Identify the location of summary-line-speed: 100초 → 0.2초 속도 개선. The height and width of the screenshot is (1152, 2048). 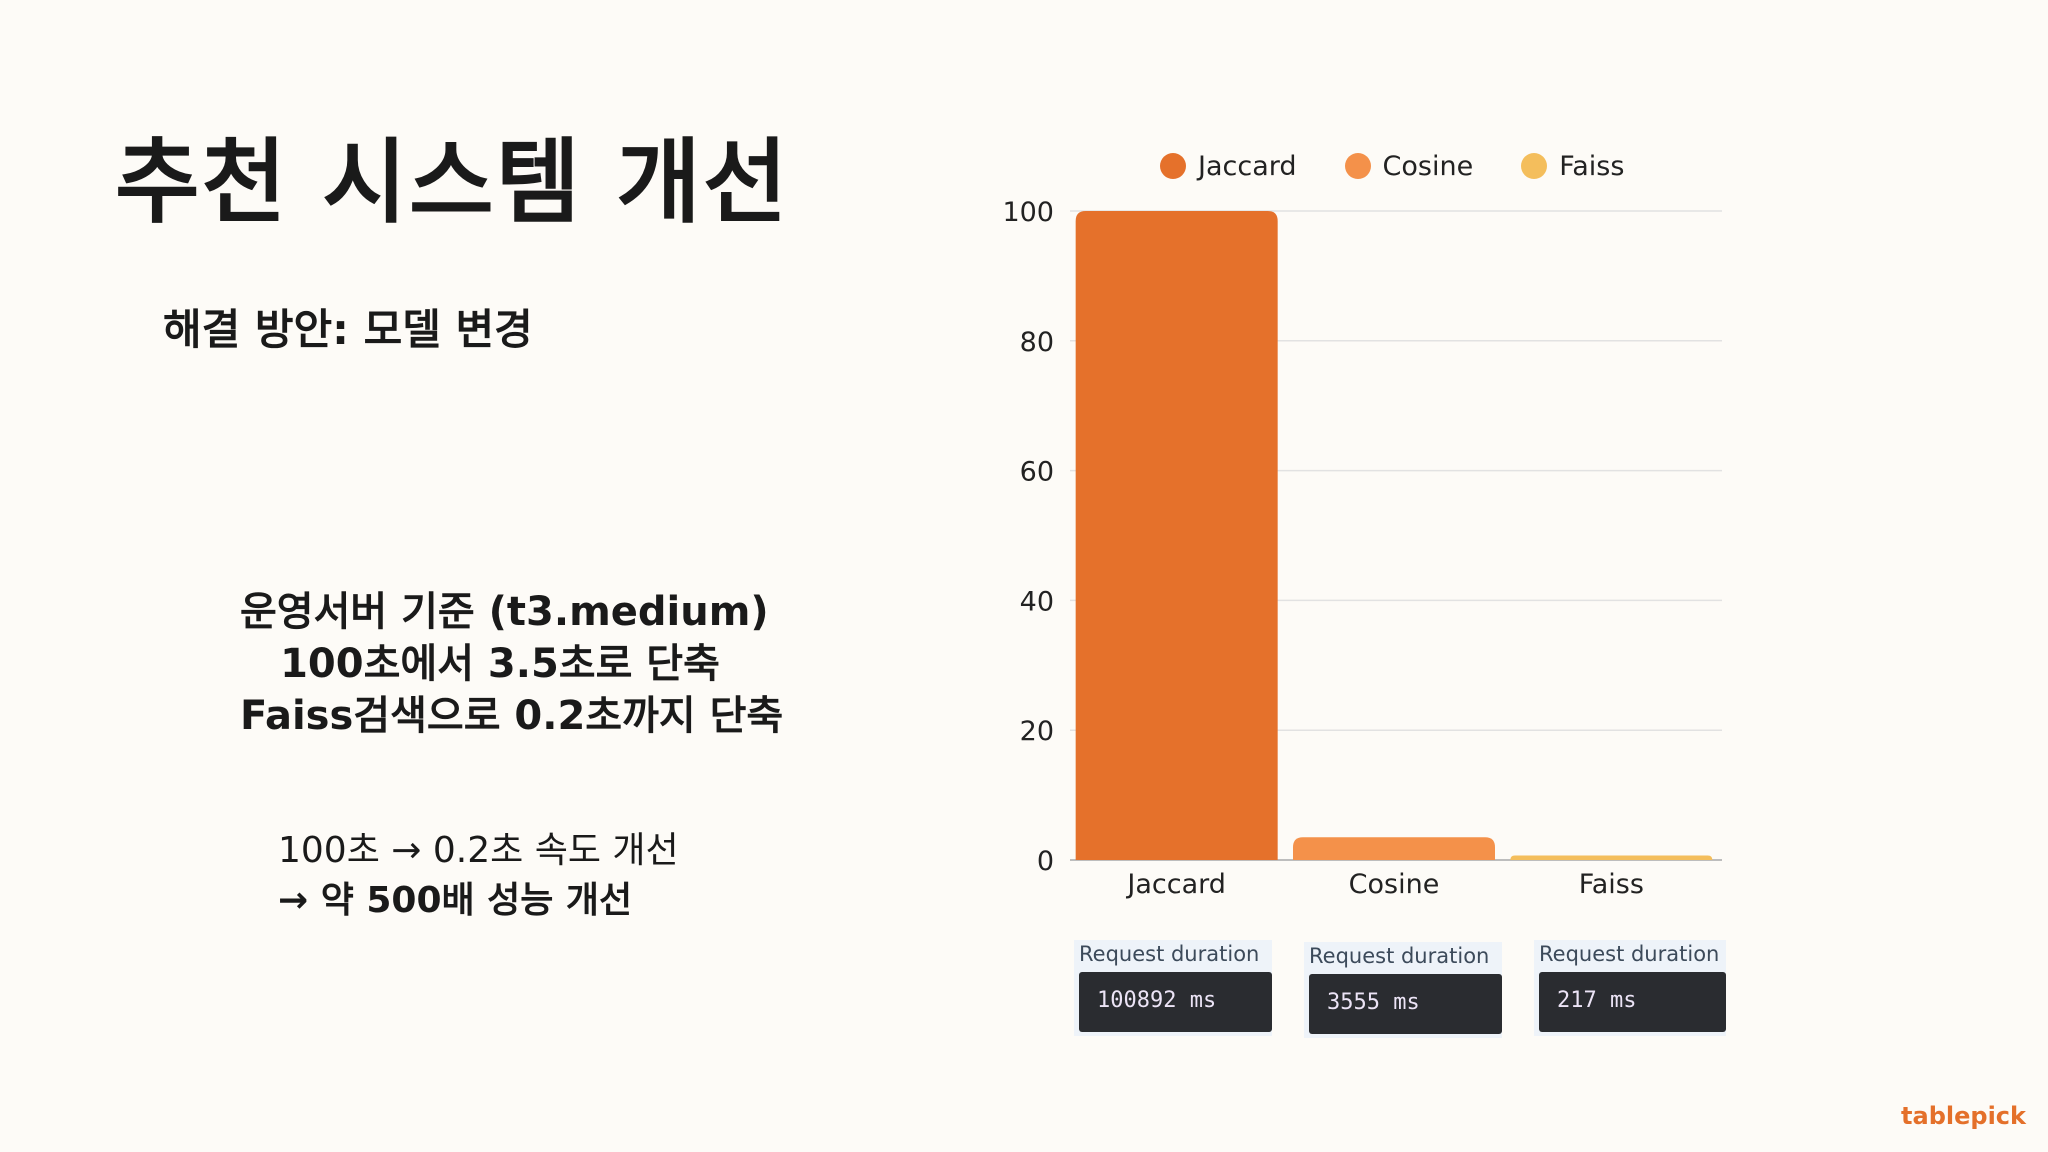
(478, 850).